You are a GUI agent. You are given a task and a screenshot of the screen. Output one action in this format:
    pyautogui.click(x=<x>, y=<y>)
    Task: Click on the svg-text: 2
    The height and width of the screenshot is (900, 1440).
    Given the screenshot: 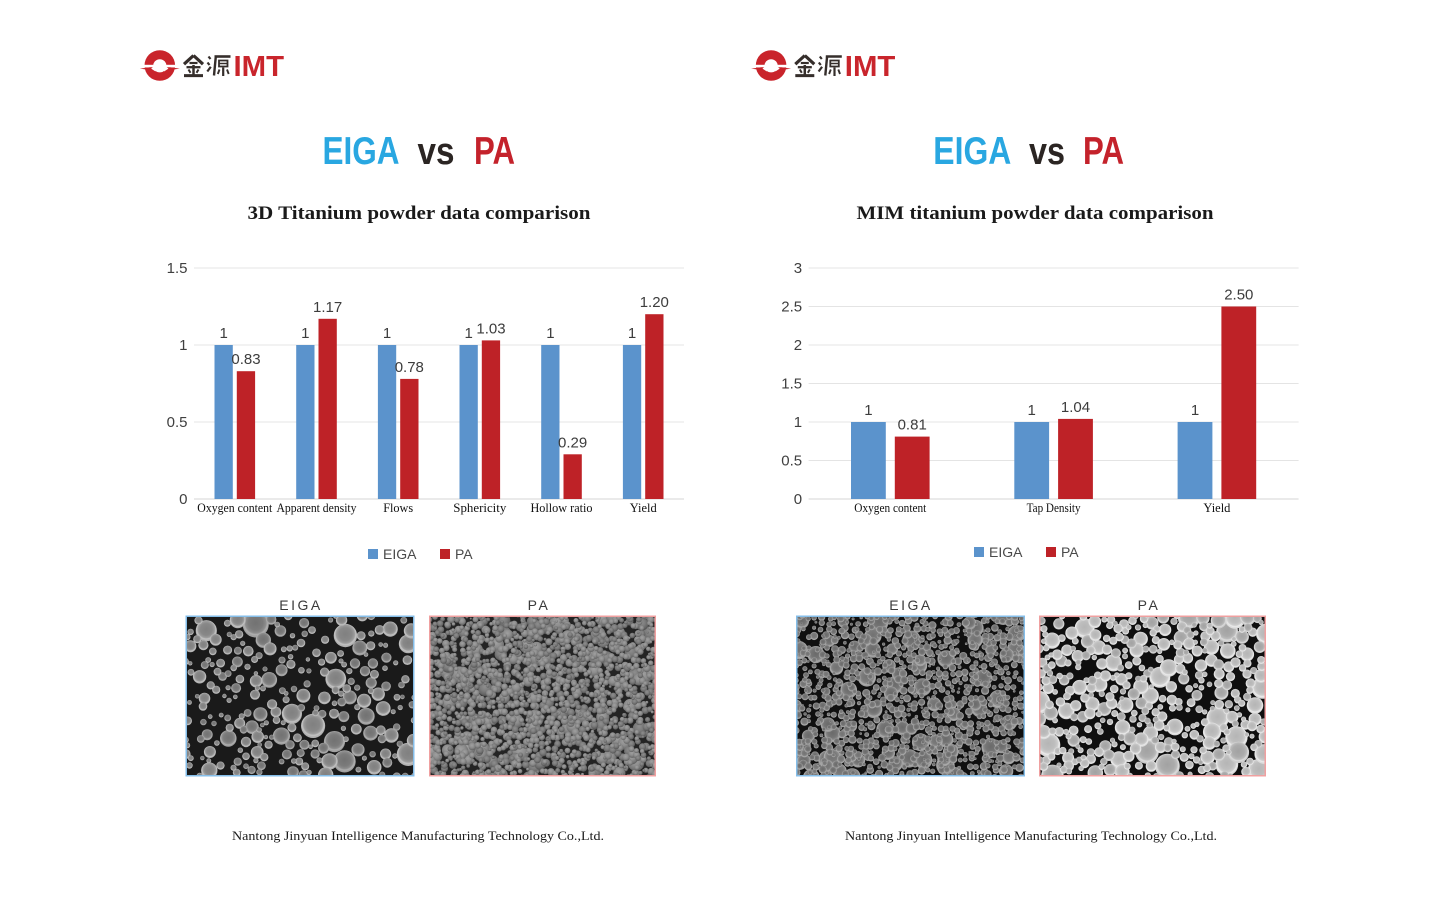 What is the action you would take?
    pyautogui.click(x=798, y=345)
    